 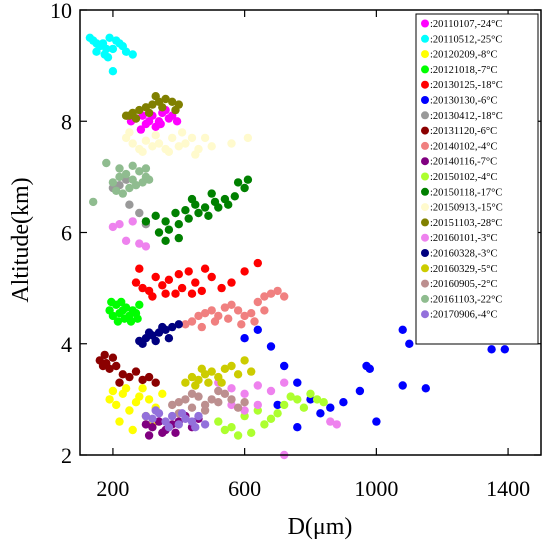 I want to click on legend-entry: :20140102,-4°C, so click(x=464, y=146).